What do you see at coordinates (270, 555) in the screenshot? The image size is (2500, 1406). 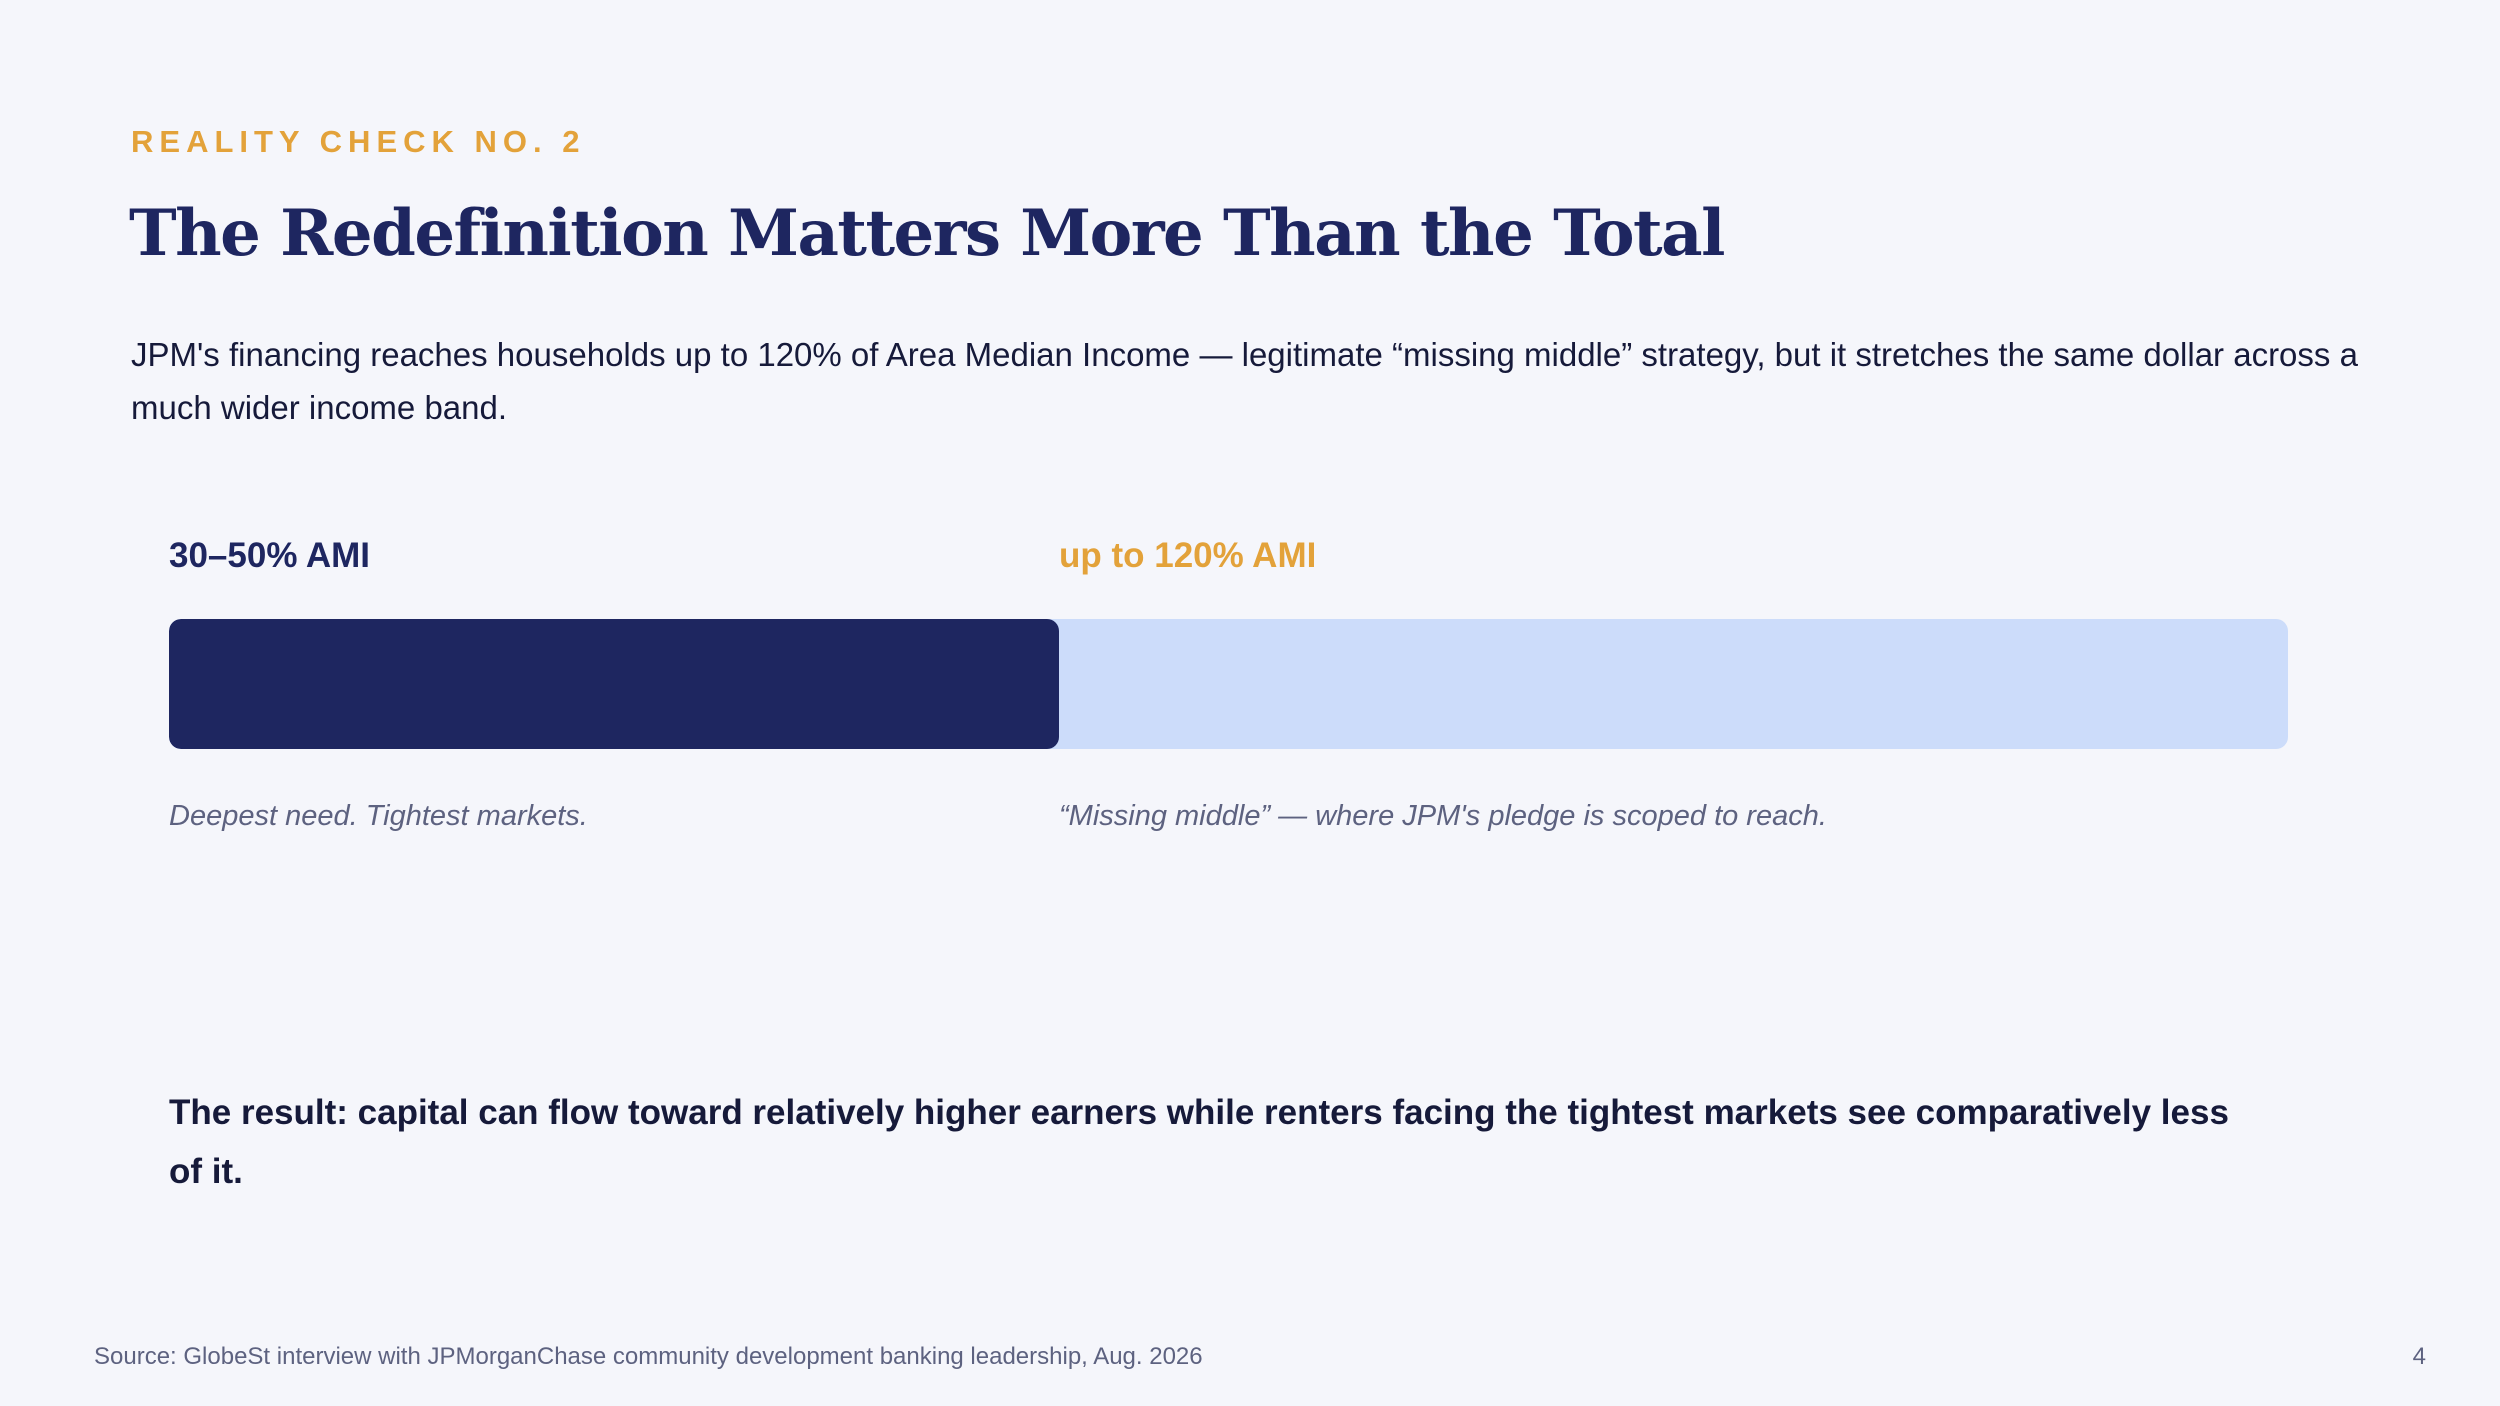 I see `deep-band-label: 30–50% AMI` at bounding box center [270, 555].